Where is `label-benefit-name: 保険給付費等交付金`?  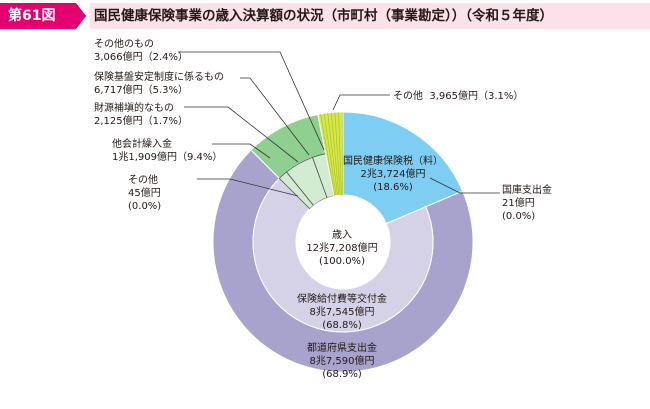
label-benefit-name: 保険給付費等交付金 is located at coordinates (342, 299).